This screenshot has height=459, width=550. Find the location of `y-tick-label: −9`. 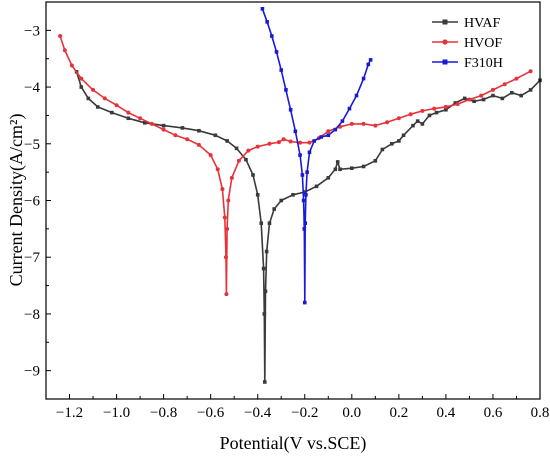

y-tick-label: −9 is located at coordinates (32, 372).